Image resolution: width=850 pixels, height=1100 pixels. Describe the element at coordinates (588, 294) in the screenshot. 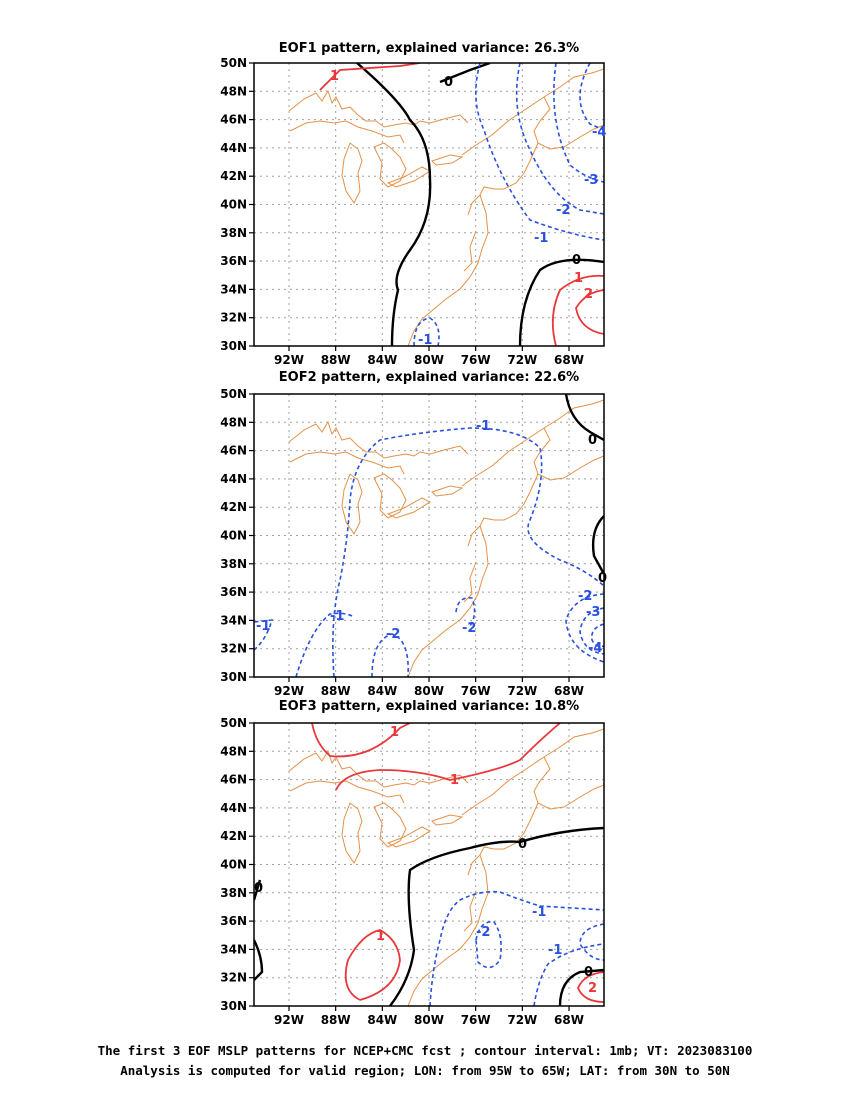

I see `contour-label: 2` at that location.